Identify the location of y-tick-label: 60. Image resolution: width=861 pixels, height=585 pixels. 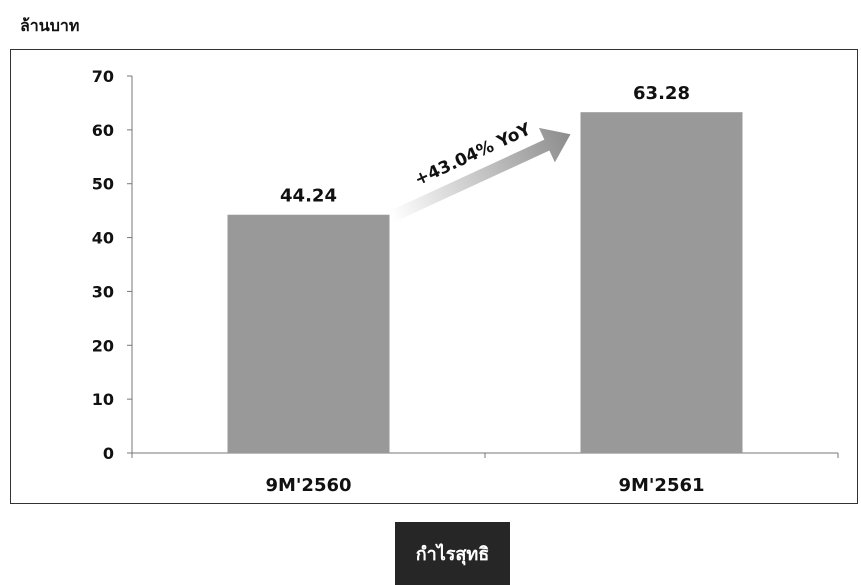
(103, 130).